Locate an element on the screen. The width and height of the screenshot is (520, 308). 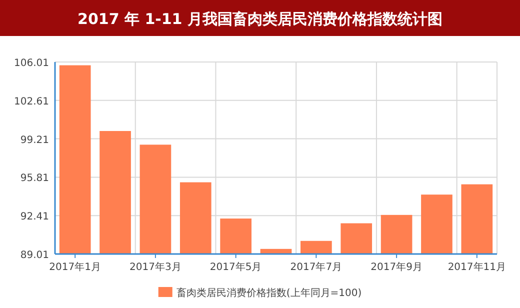
y-tick-label: 95.81 is located at coordinates (34, 178).